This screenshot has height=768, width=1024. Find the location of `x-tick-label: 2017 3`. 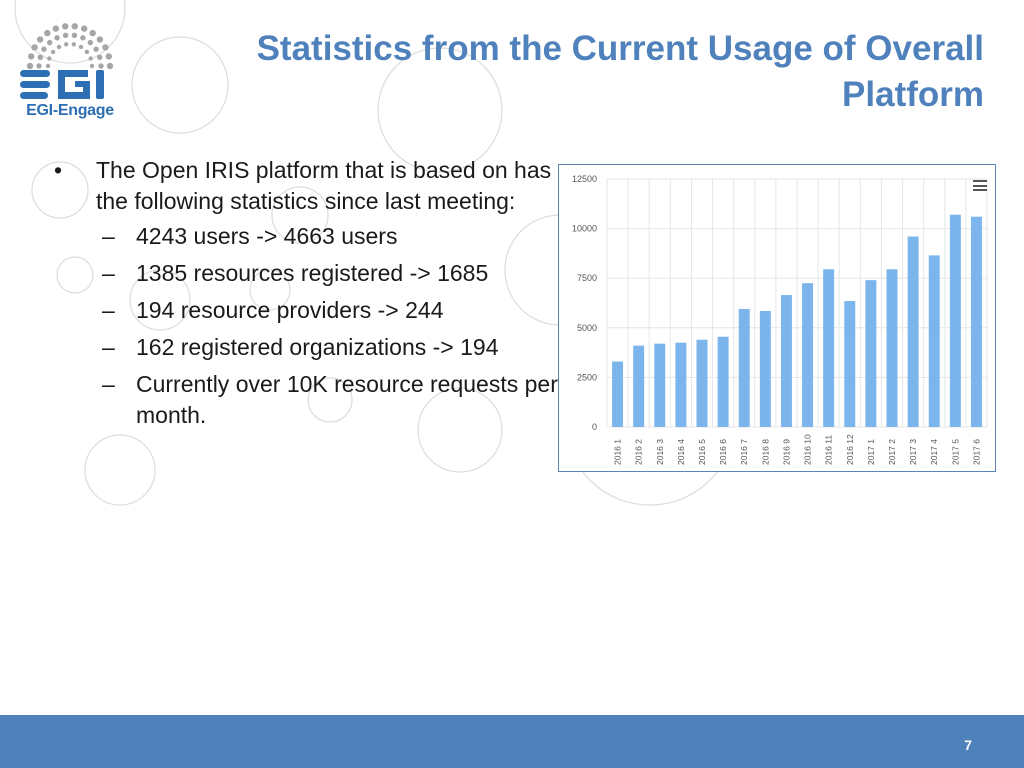

x-tick-label: 2017 3 is located at coordinates (913, 452).